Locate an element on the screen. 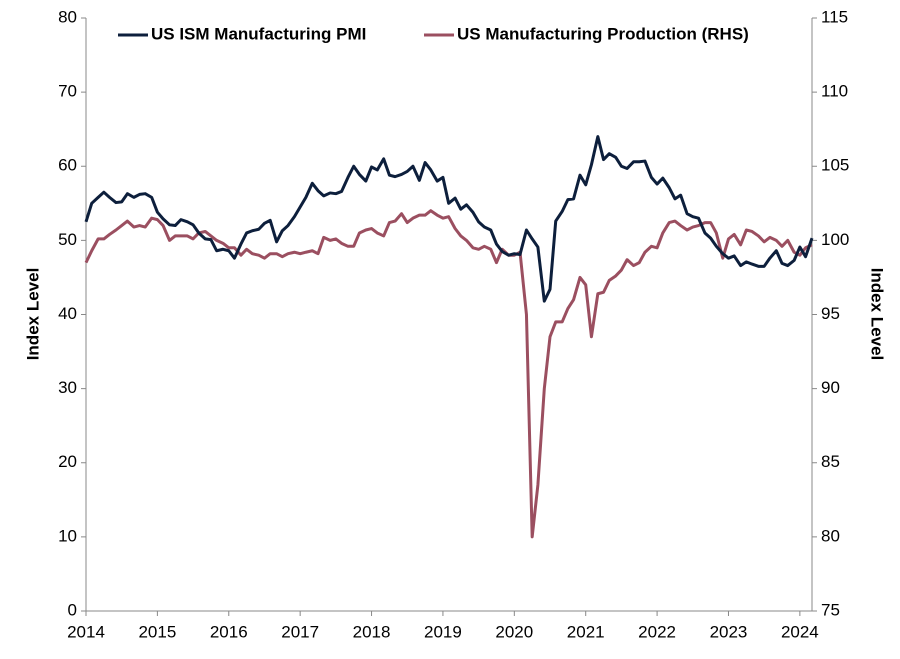 This screenshot has height=659, width=900. x-tick-label: 2023 is located at coordinates (729, 631).